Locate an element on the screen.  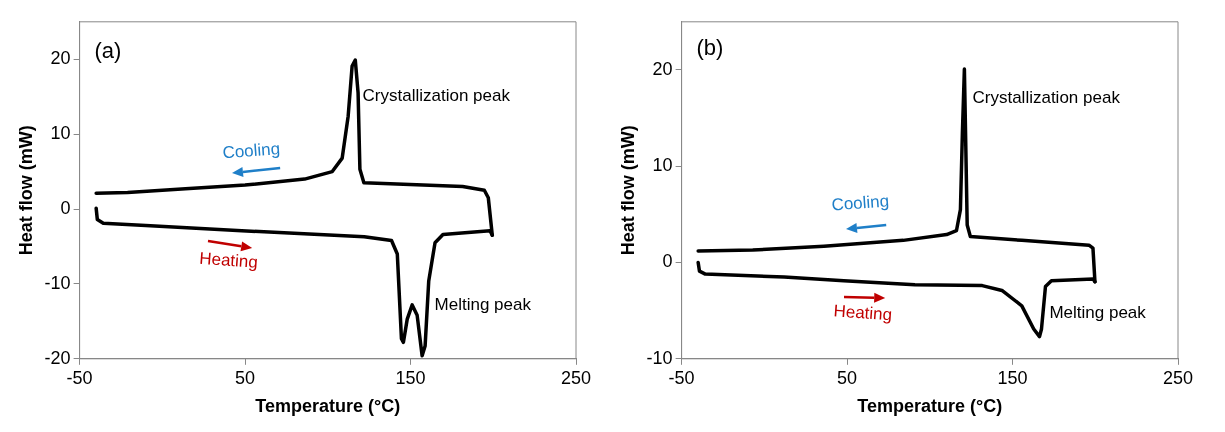
annotation: (b) is located at coordinates (710, 47).